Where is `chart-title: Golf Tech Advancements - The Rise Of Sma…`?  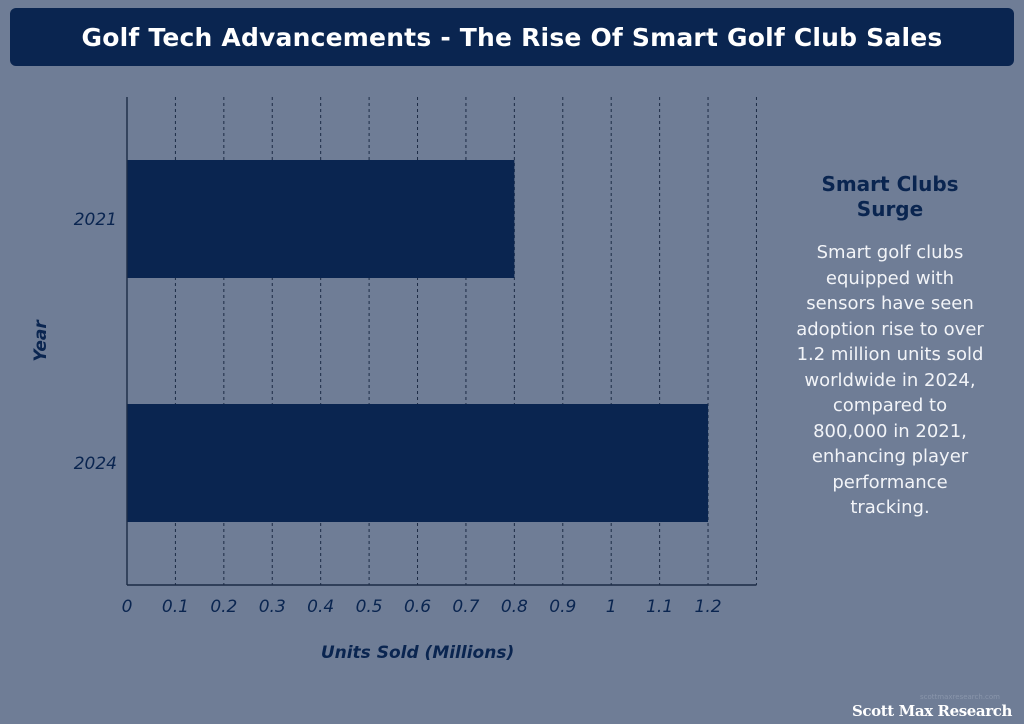
chart-title: Golf Tech Advancements - The Rise Of Sma… is located at coordinates (512, 37).